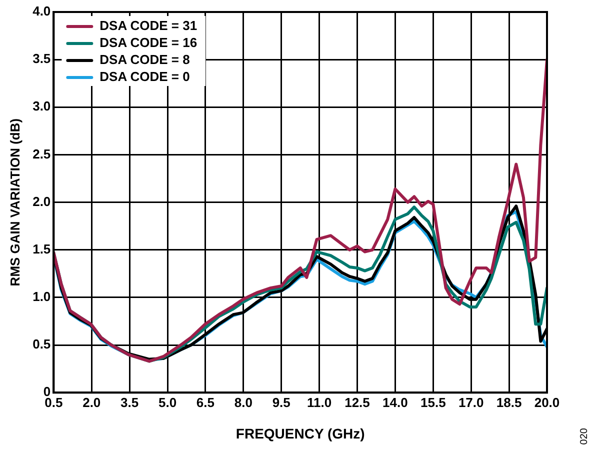  Describe the element at coordinates (471, 402) in the screenshot. I see `x-tick-label: 17.0` at that location.